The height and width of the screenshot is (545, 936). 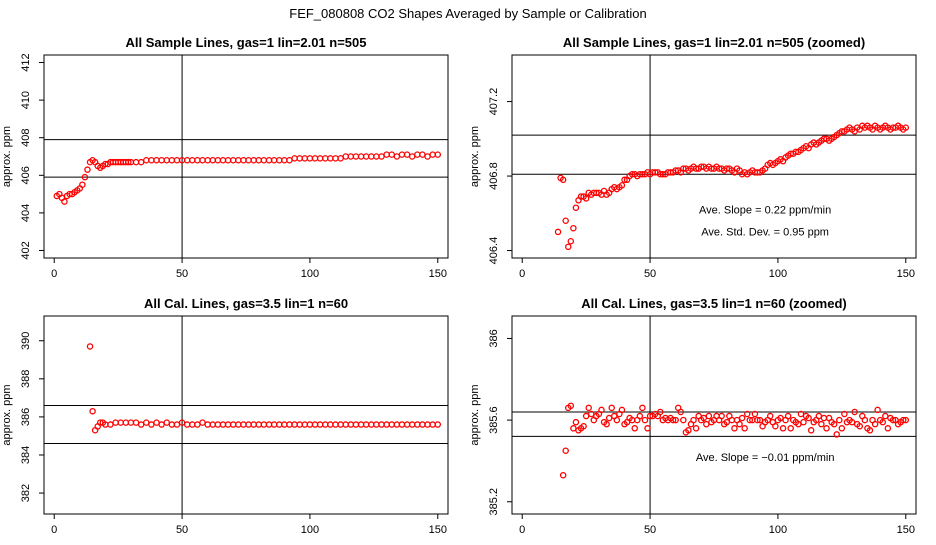 I want to click on y-tick-label: 404, so click(x=26, y=213).